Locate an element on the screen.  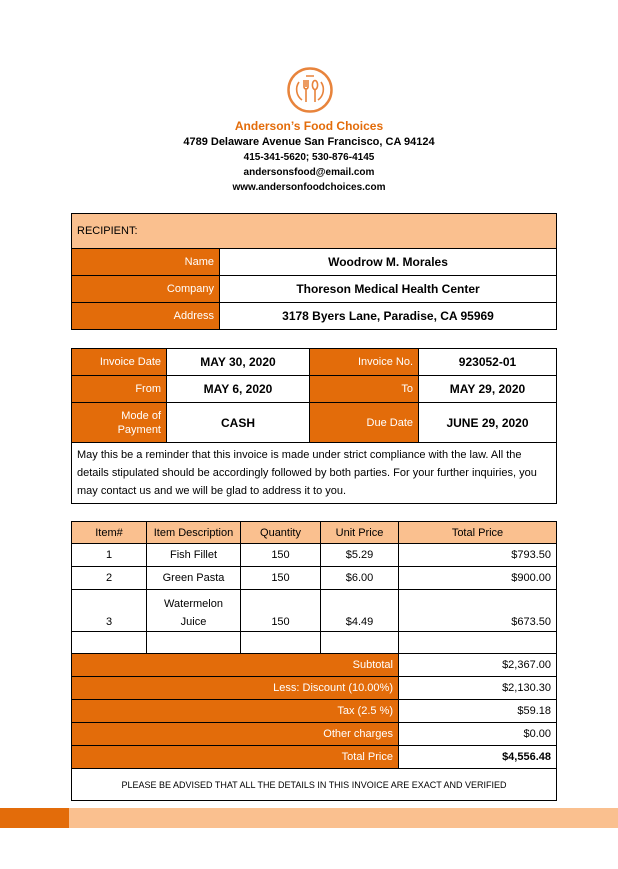
to-label: To is located at coordinates (364, 389).